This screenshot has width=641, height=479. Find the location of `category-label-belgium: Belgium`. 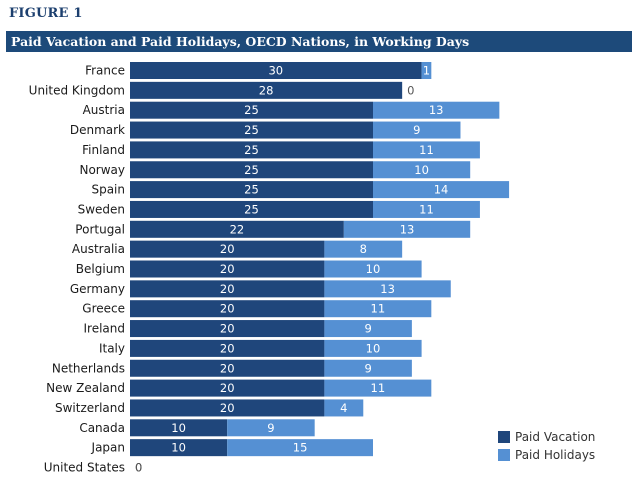

category-label-belgium: Belgium is located at coordinates (100, 269).